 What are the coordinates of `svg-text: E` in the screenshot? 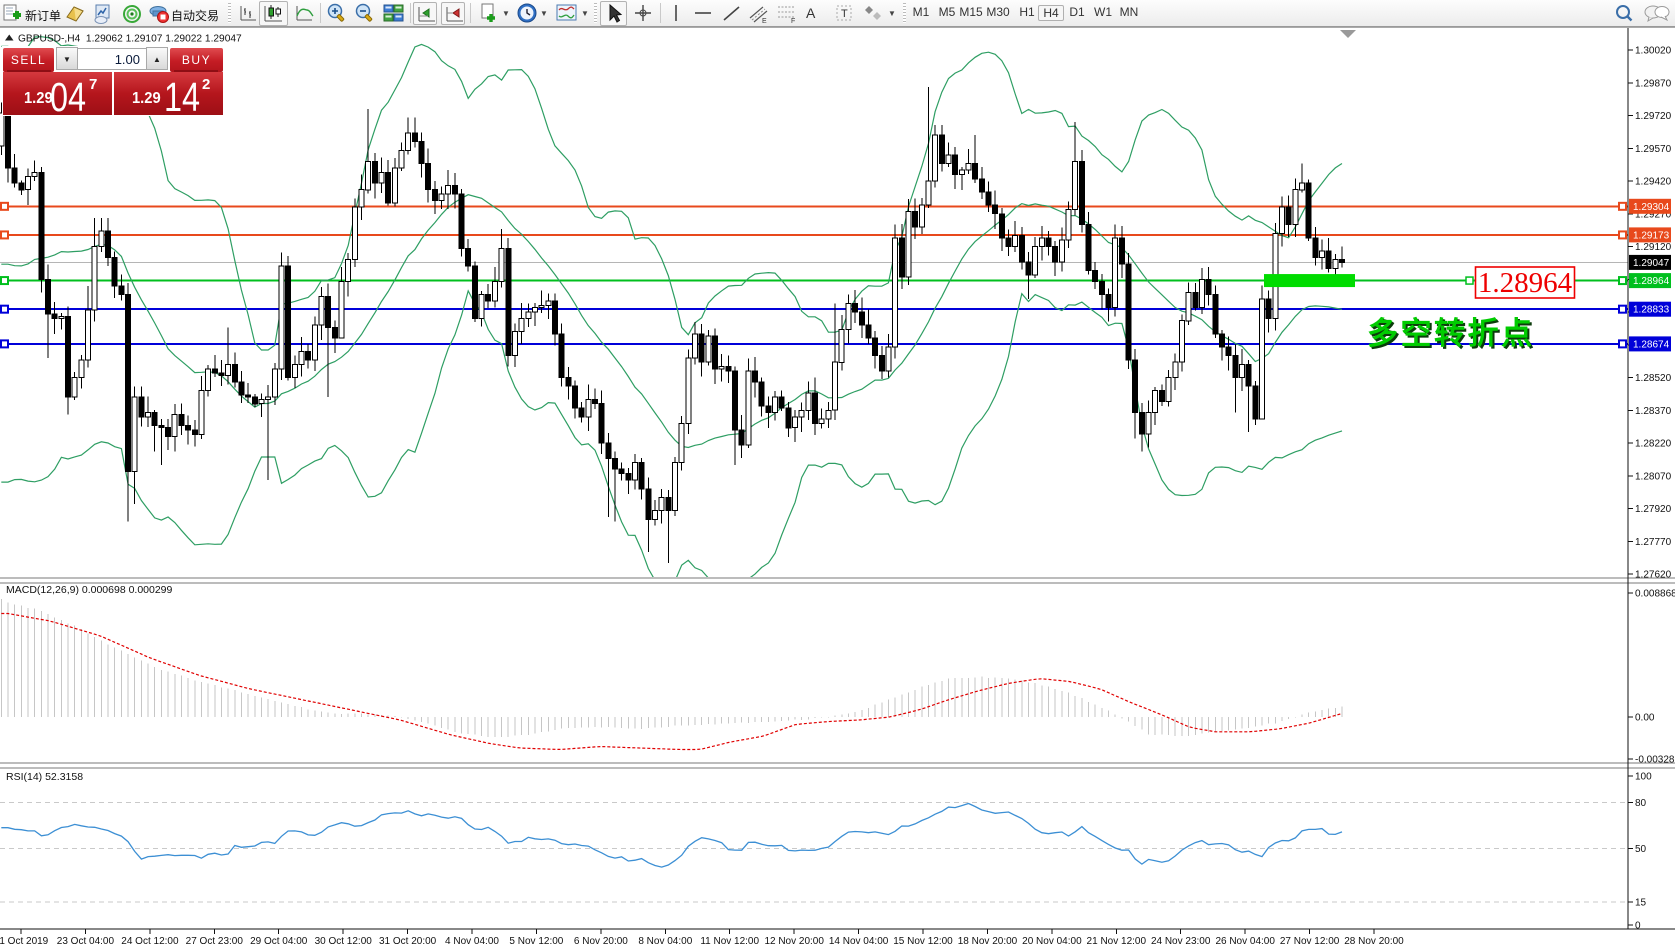 It's located at (764, 21).